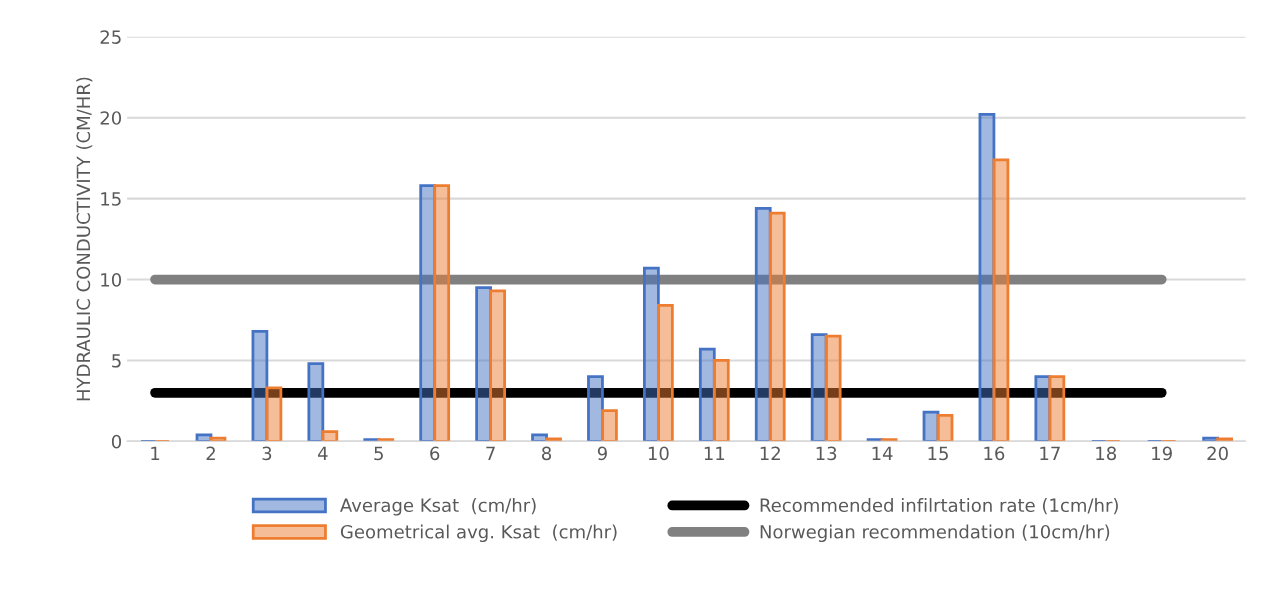 The height and width of the screenshot is (613, 1271). Describe the element at coordinates (994, 453) in the screenshot. I see `x-tick-label: 16` at that location.